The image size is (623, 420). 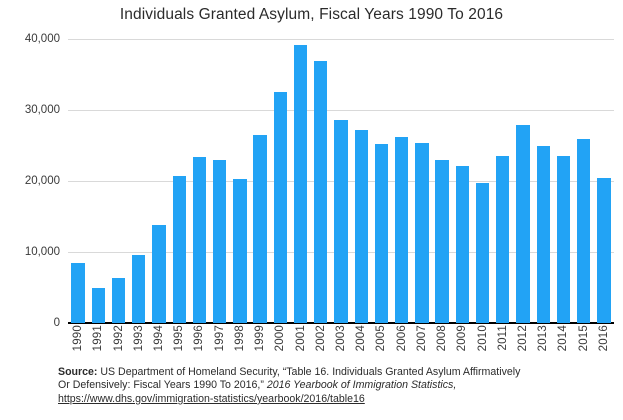 I want to click on x-axis-tick-label: 2000, so click(x=280, y=338).